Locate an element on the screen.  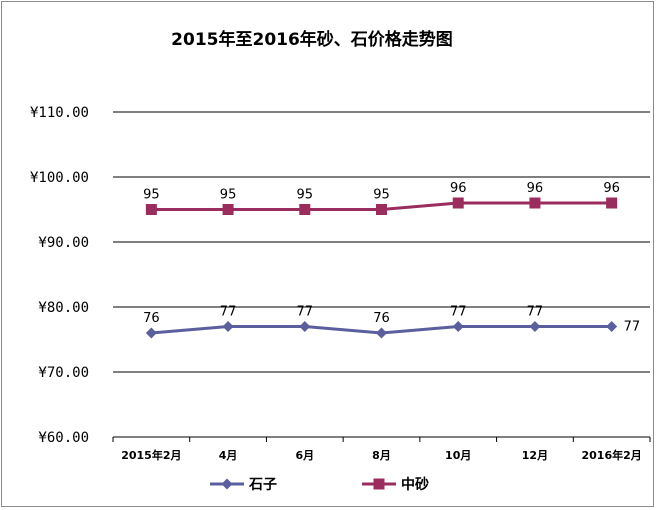
y-tick-label: ¥90.00 is located at coordinates (63, 243).